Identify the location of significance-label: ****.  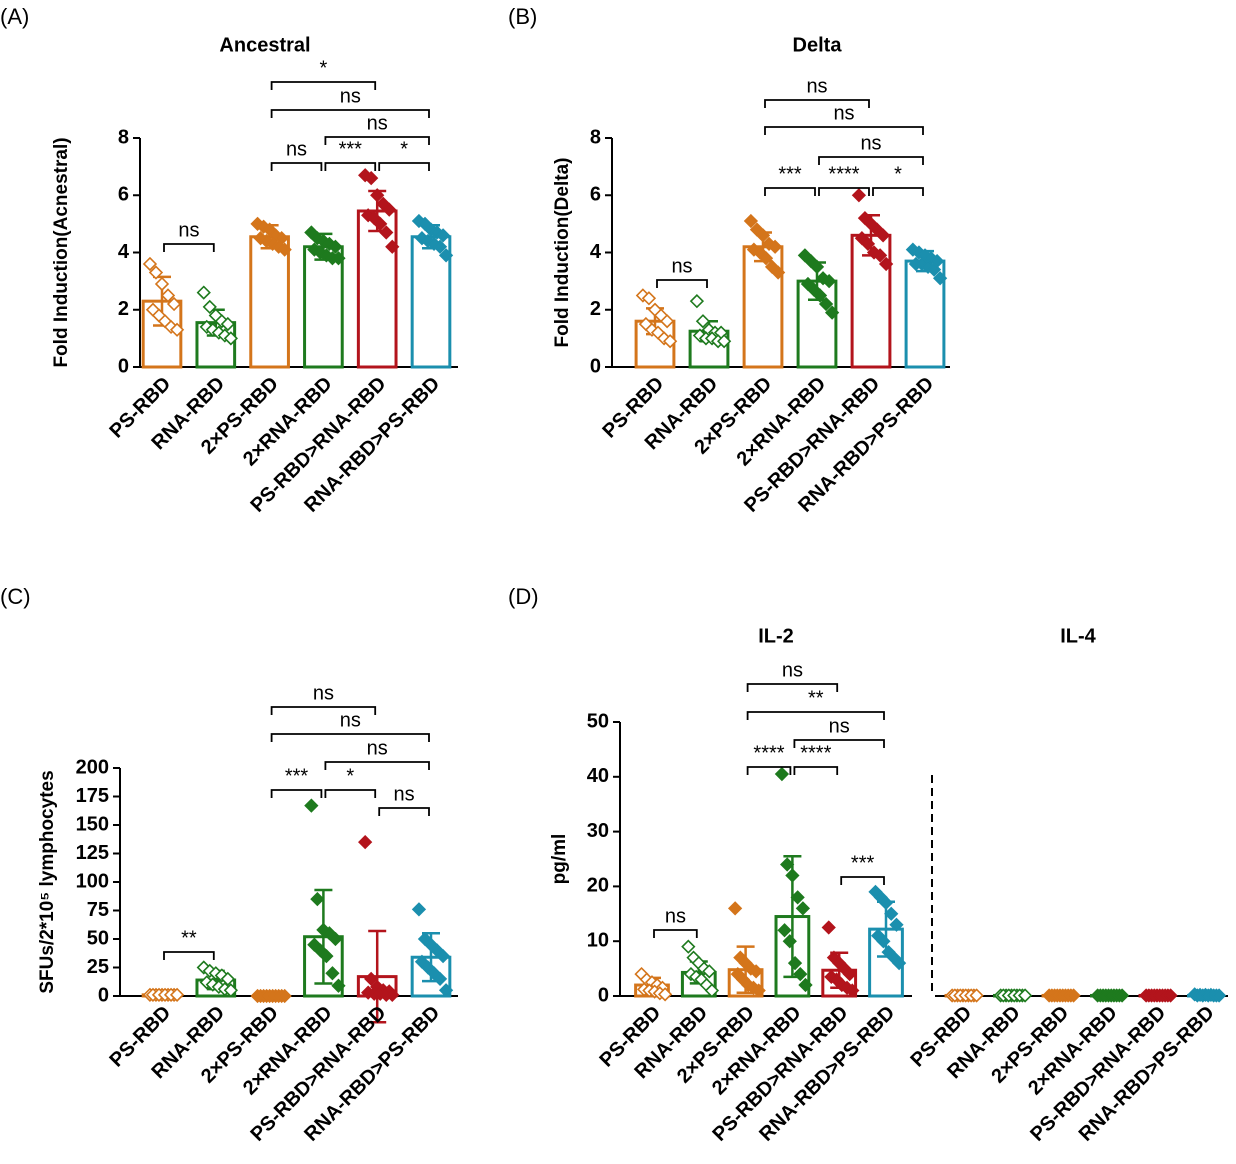
(843, 174).